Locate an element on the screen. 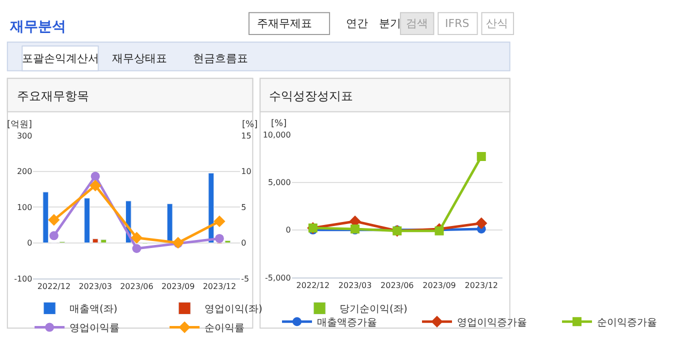  text: 재무분석 is located at coordinates (37, 27).